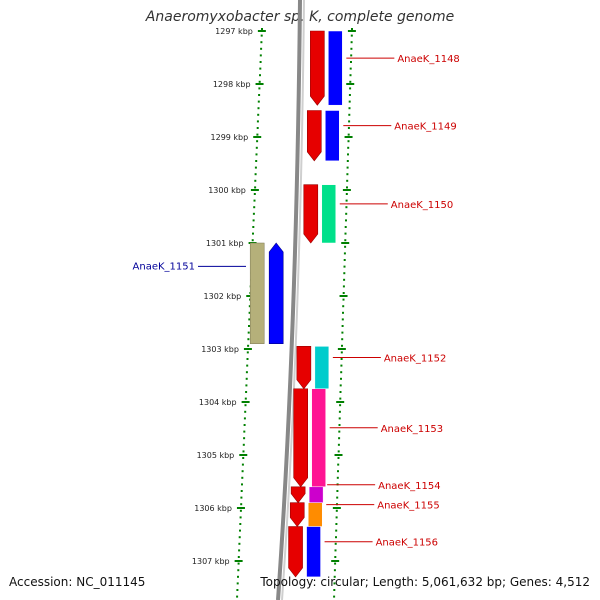  I want to click on gene-label: AnaeK_1151, so click(164, 266).